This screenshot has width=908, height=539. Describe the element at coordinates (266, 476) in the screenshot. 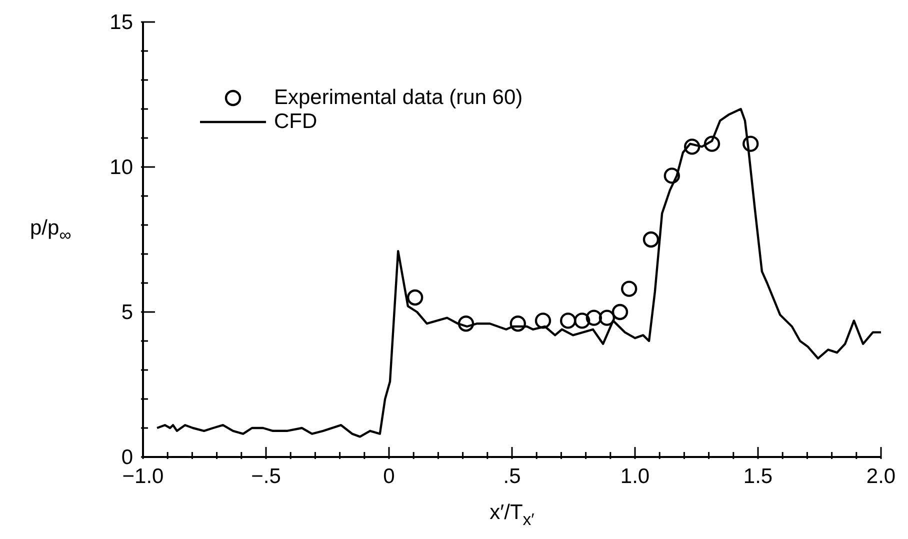

I see `x-tick-label: −.5` at that location.